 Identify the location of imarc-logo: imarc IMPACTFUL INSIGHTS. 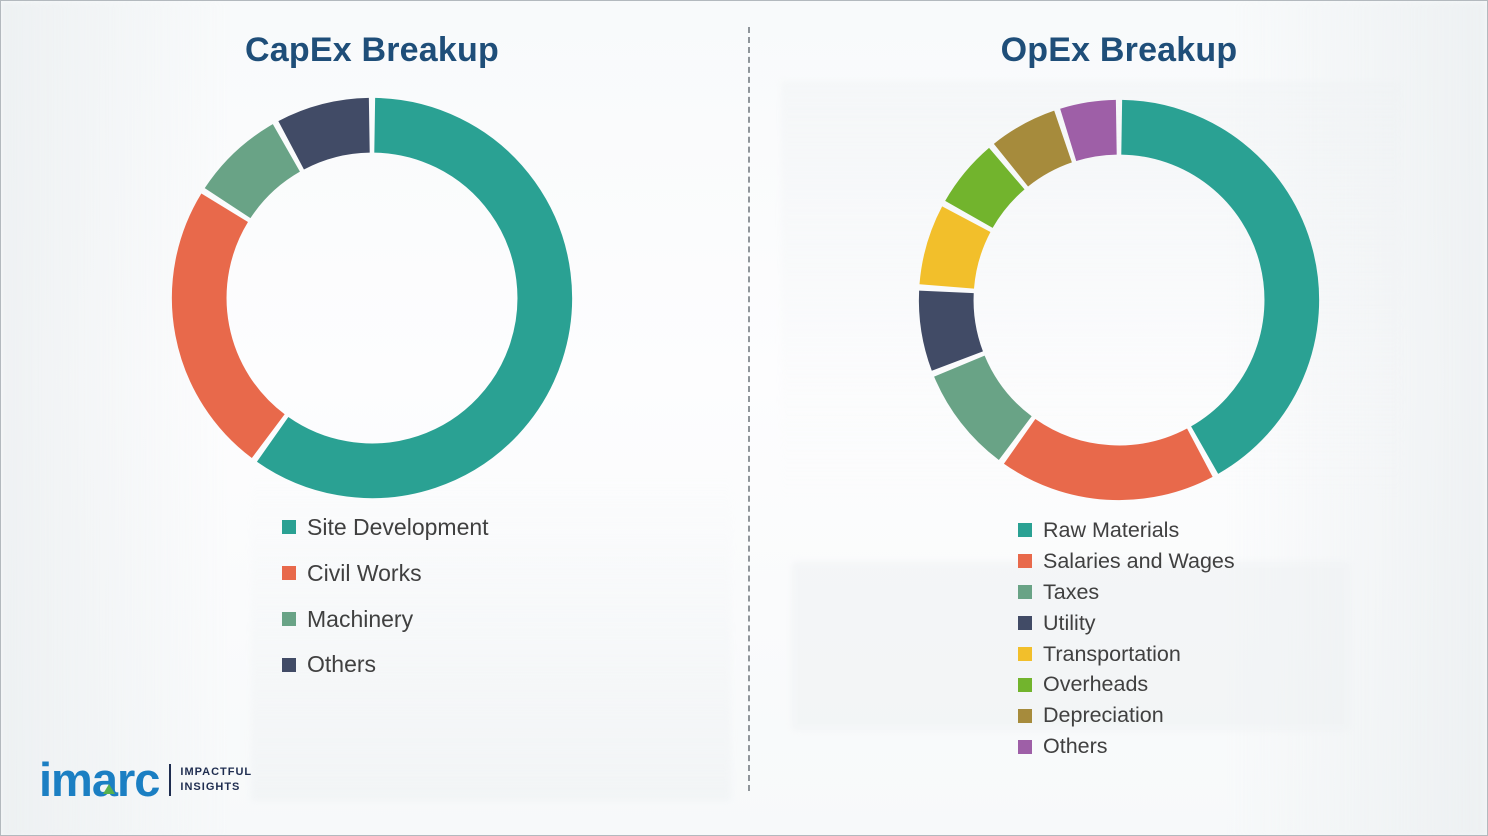
(145, 779).